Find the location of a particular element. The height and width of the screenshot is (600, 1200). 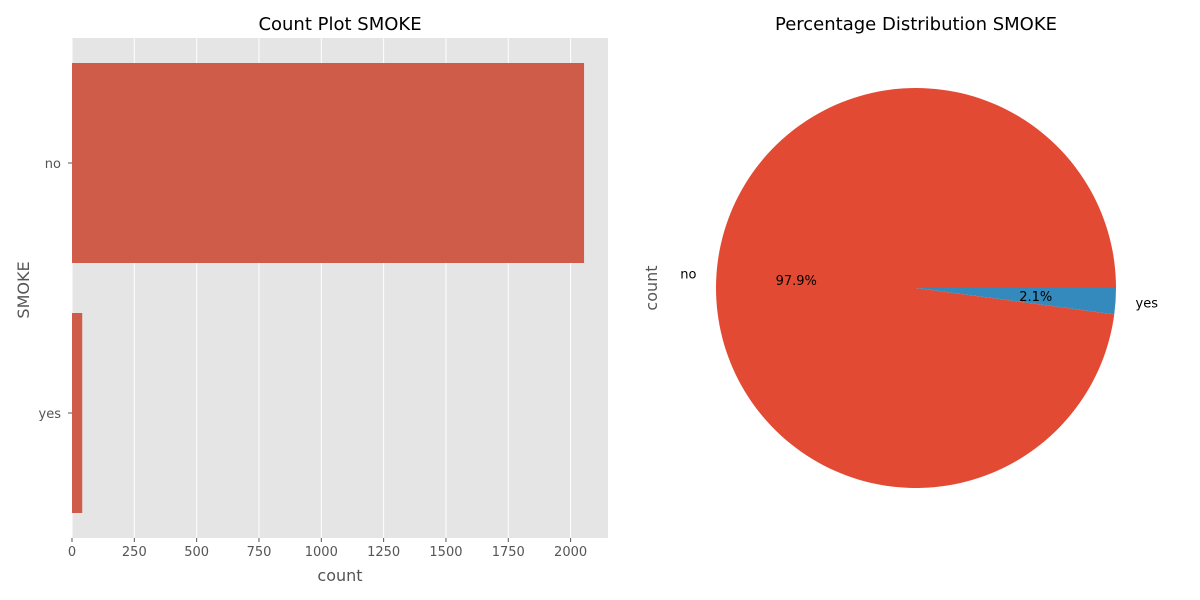

bar-x-tick-label: 750 is located at coordinates (259, 552).